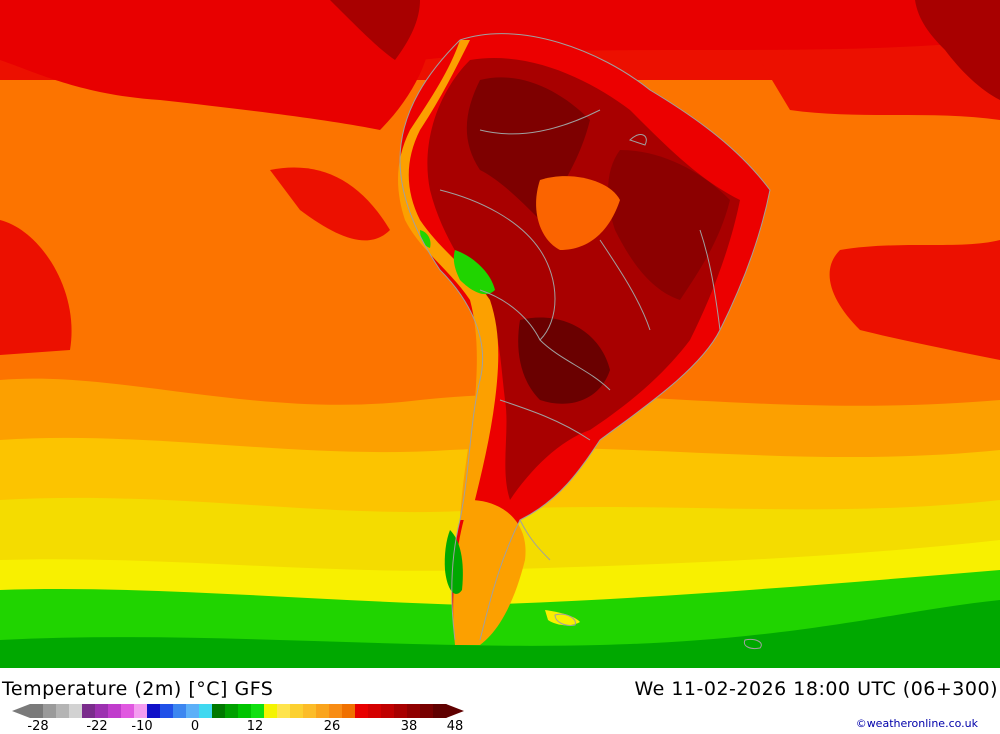 The width and height of the screenshot is (1000, 734). What do you see at coordinates (38, 726) in the screenshot?
I see `colorbar-tick-label: -28` at bounding box center [38, 726].